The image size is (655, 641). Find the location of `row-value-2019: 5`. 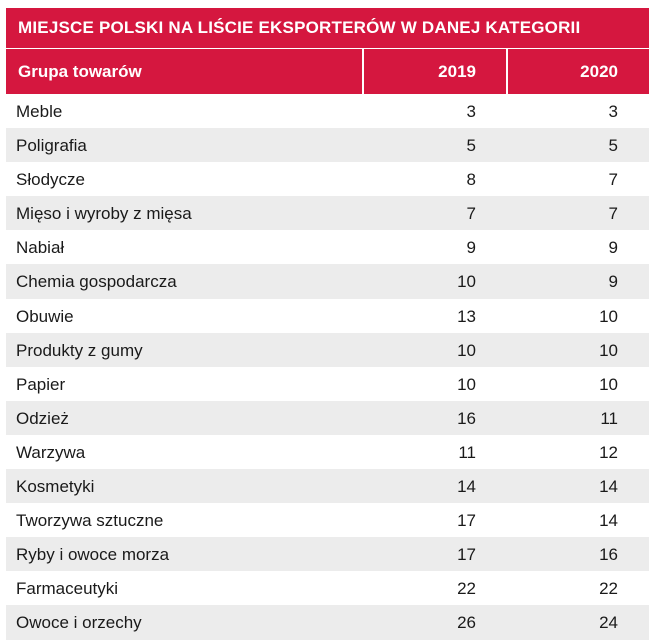

row-value-2019: 5 is located at coordinates (471, 146).